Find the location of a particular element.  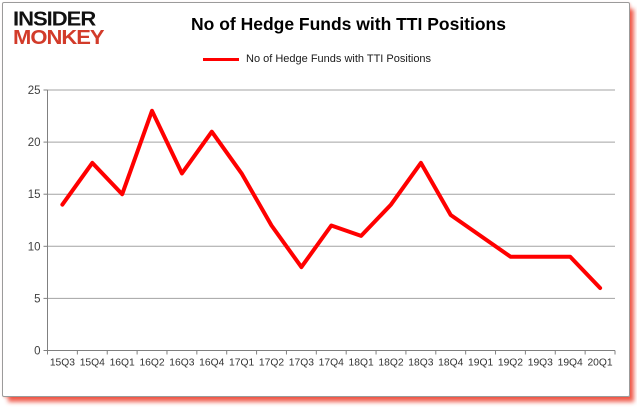

x-axis-tick-label: 16Q2 is located at coordinates (151, 363).